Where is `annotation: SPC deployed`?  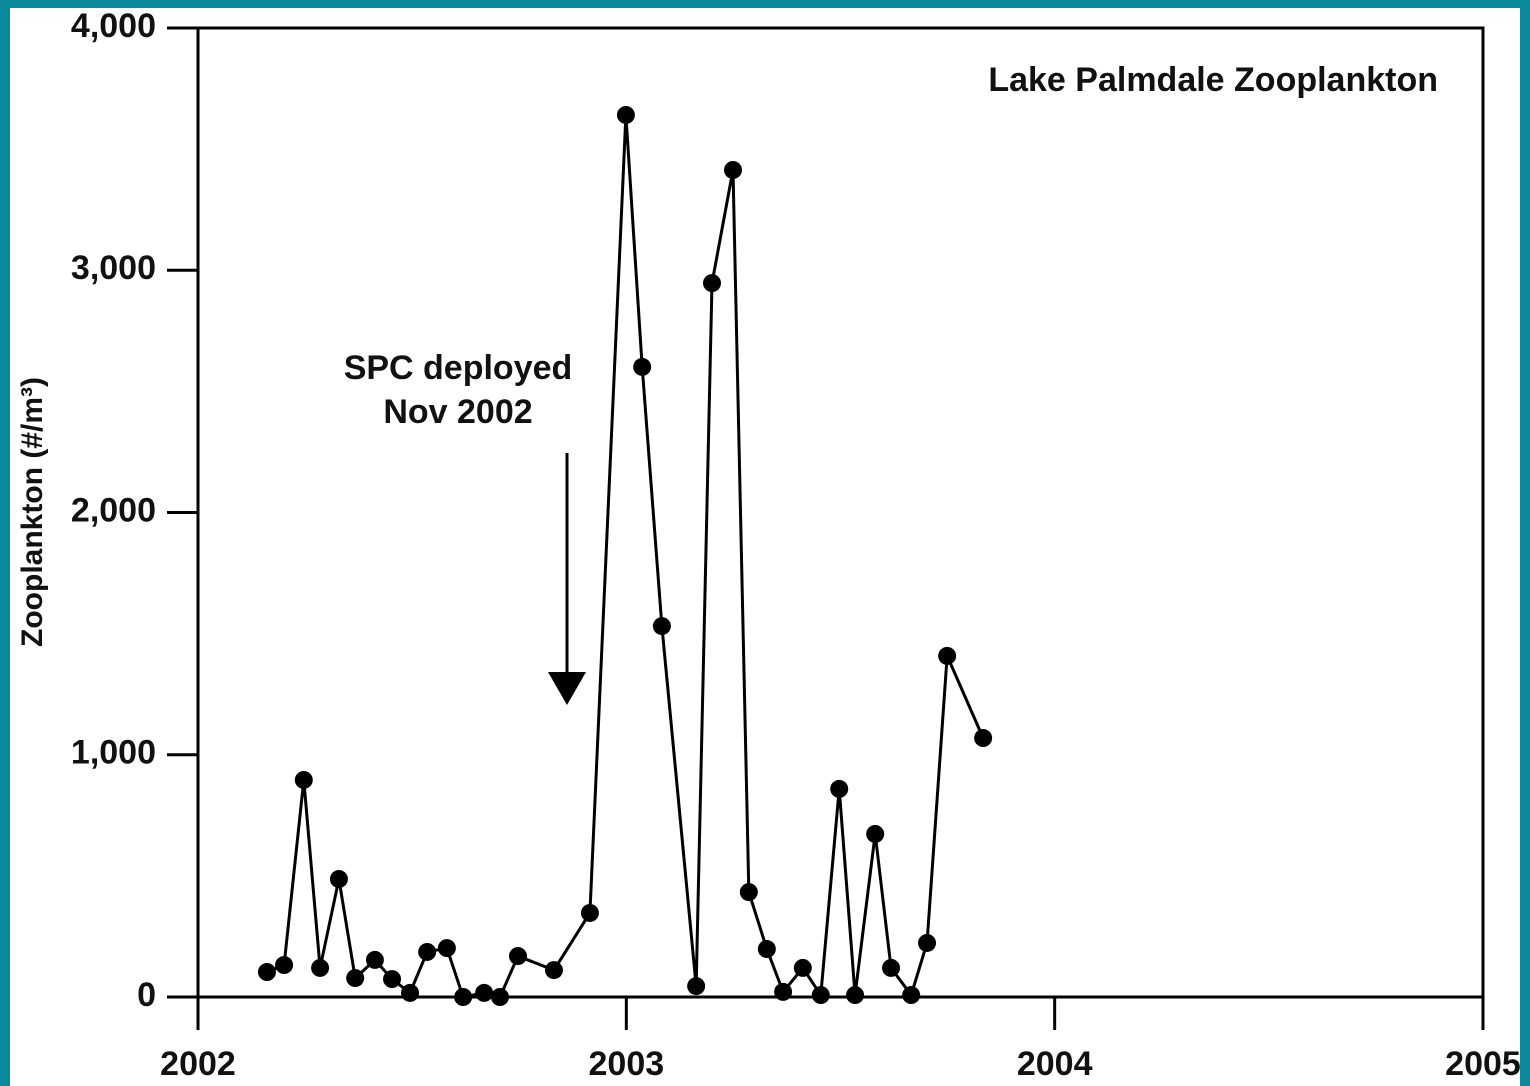
annotation: SPC deployed is located at coordinates (458, 368).